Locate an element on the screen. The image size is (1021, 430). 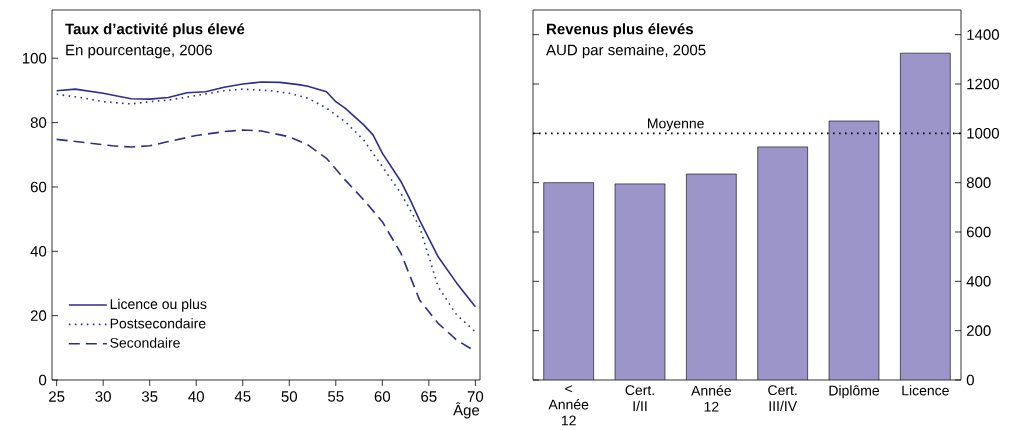
text: En pourcentage, 2006 is located at coordinates (139, 51).